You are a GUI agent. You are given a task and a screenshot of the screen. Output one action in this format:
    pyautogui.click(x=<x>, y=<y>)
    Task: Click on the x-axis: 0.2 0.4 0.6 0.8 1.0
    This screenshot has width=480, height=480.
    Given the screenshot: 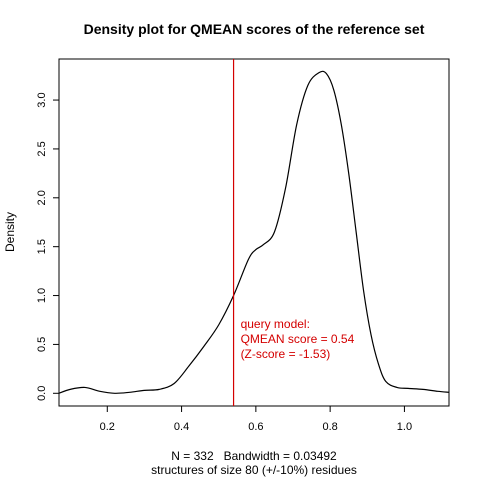 What is the action you would take?
    pyautogui.click(x=256, y=419)
    